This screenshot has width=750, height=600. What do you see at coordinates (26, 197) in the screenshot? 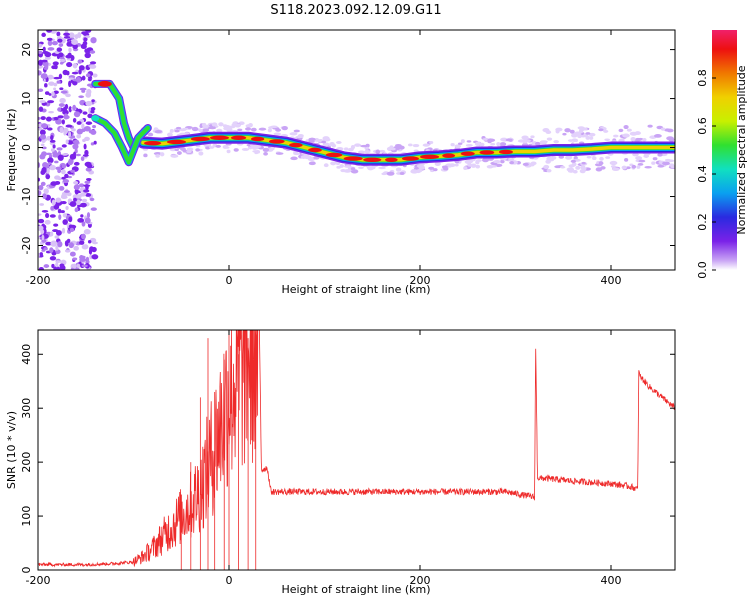
I see `y-tick-label: -10` at bounding box center [26, 197].